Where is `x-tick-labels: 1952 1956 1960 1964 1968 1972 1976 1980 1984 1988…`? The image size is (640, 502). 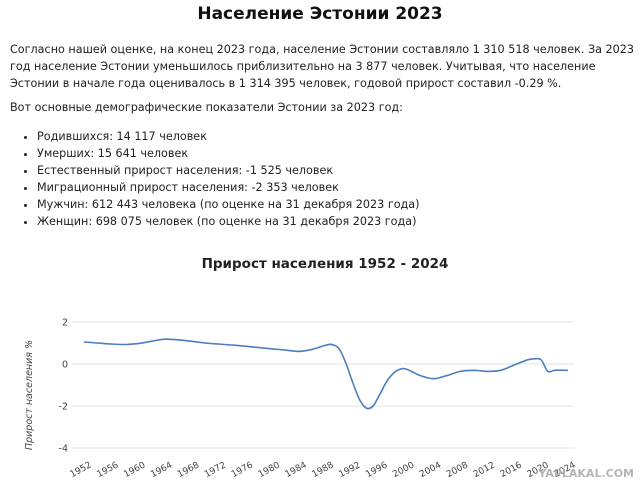
x-tick-labels: 1952 1956 1960 1964 1968 1972 1976 1980 1984 1988… is located at coordinates (323, 470).